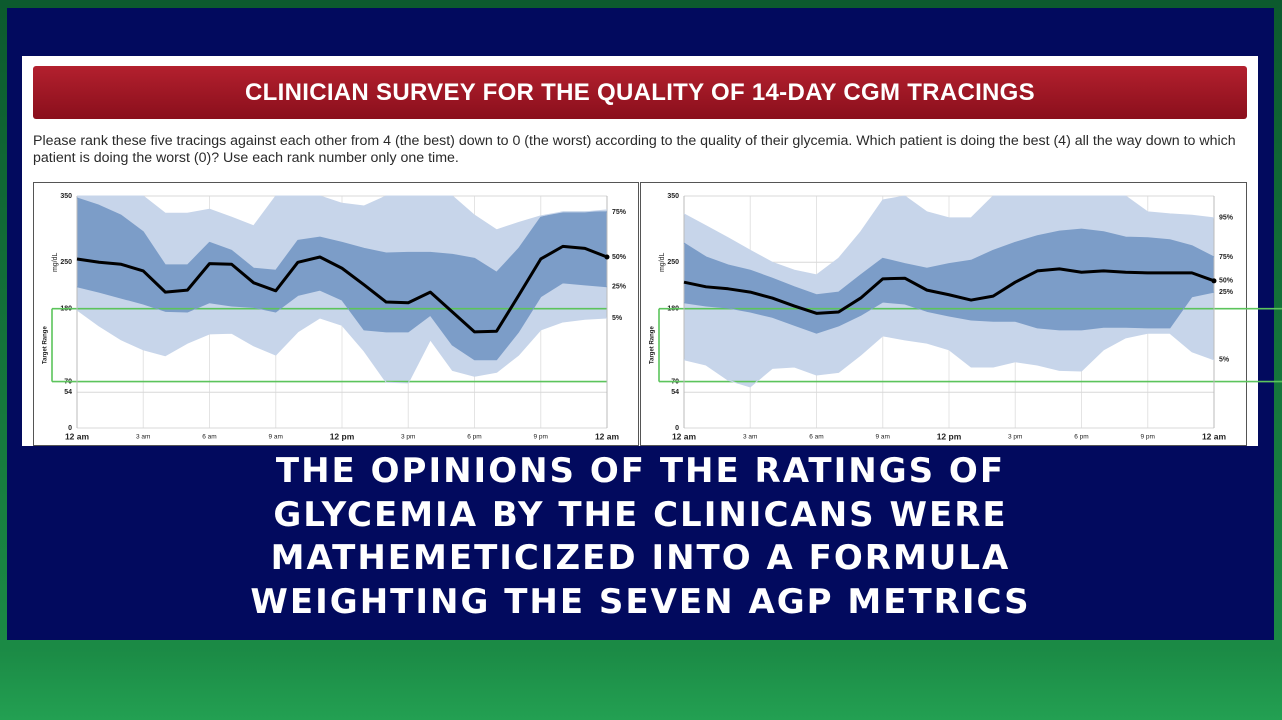 The height and width of the screenshot is (720, 1282). I want to click on caption-line: MATHEMETICIZED INTO A FORMULA, so click(640, 558).